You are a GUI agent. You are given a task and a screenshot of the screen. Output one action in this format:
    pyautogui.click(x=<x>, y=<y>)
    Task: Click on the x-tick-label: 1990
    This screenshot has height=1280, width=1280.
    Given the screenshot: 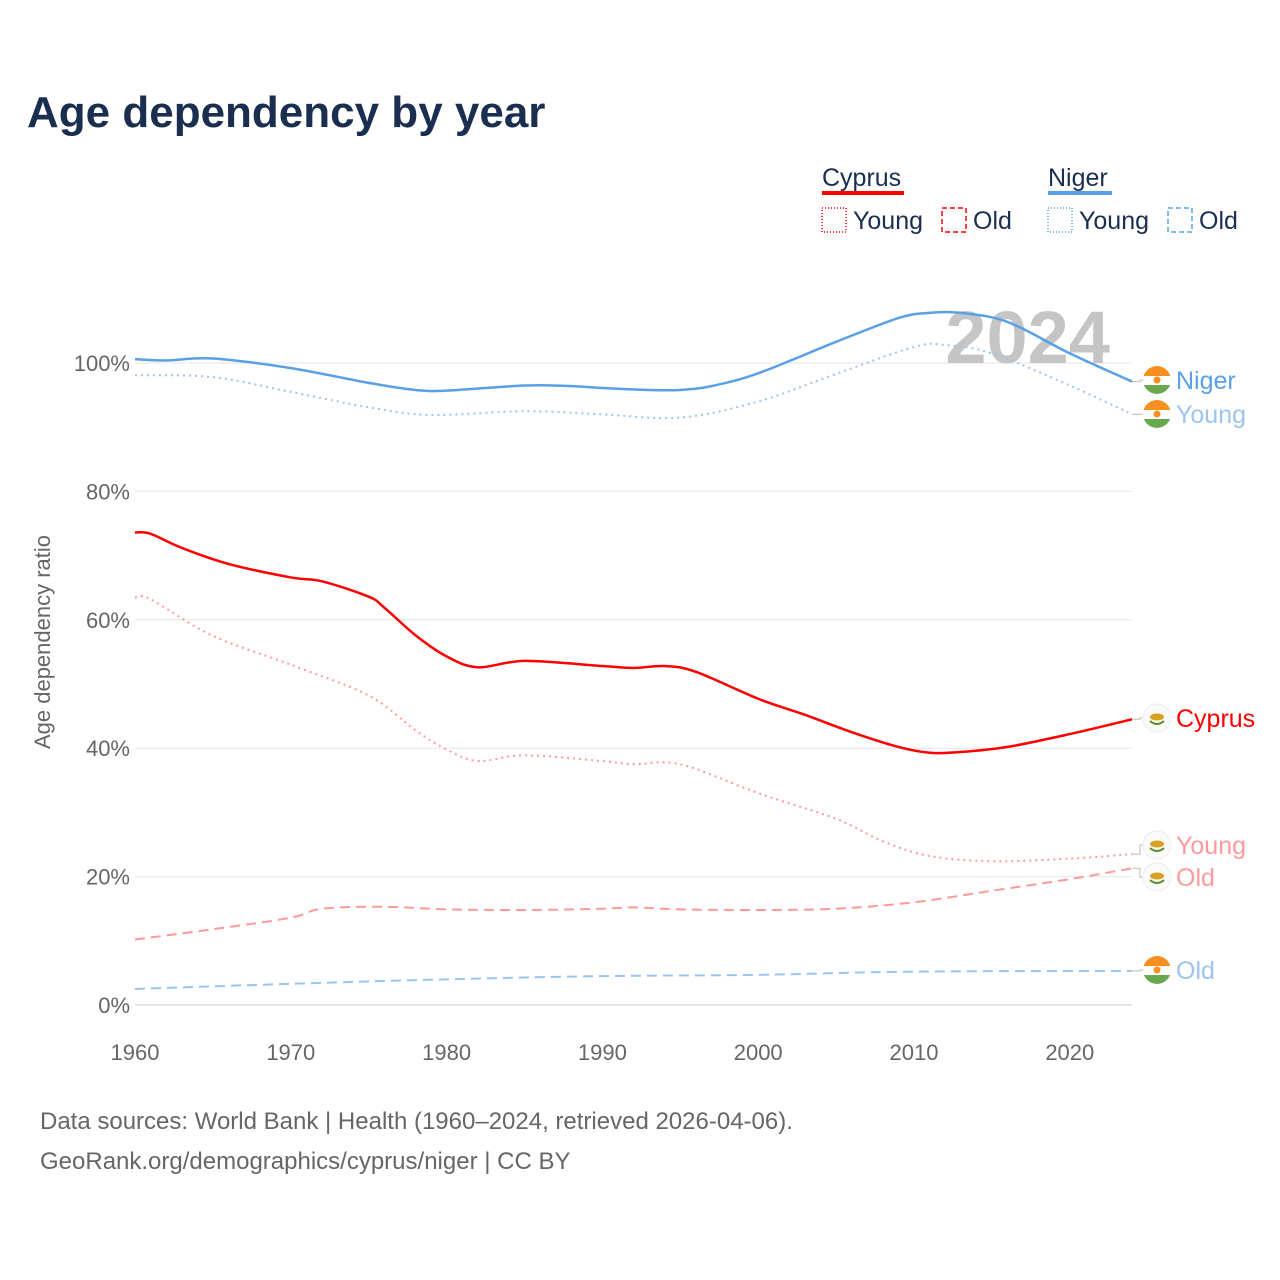 What is the action you would take?
    pyautogui.click(x=602, y=1052)
    